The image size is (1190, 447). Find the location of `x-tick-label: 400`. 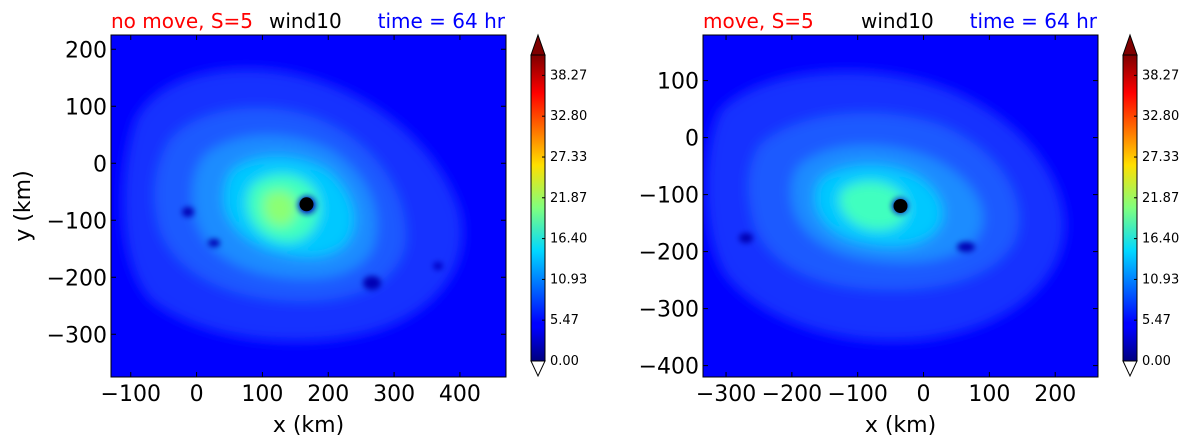

x-tick-label: 400 is located at coordinates (460, 394).